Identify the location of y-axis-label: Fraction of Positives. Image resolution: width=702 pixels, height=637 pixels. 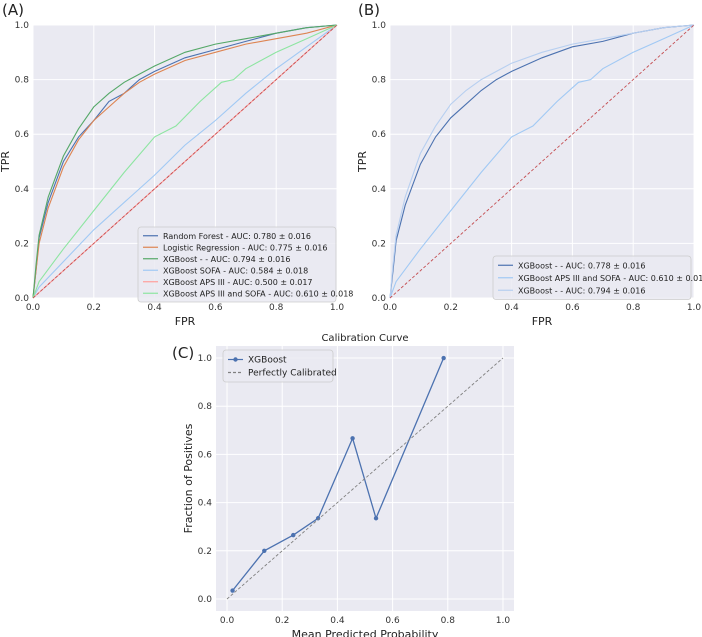
(188, 478).